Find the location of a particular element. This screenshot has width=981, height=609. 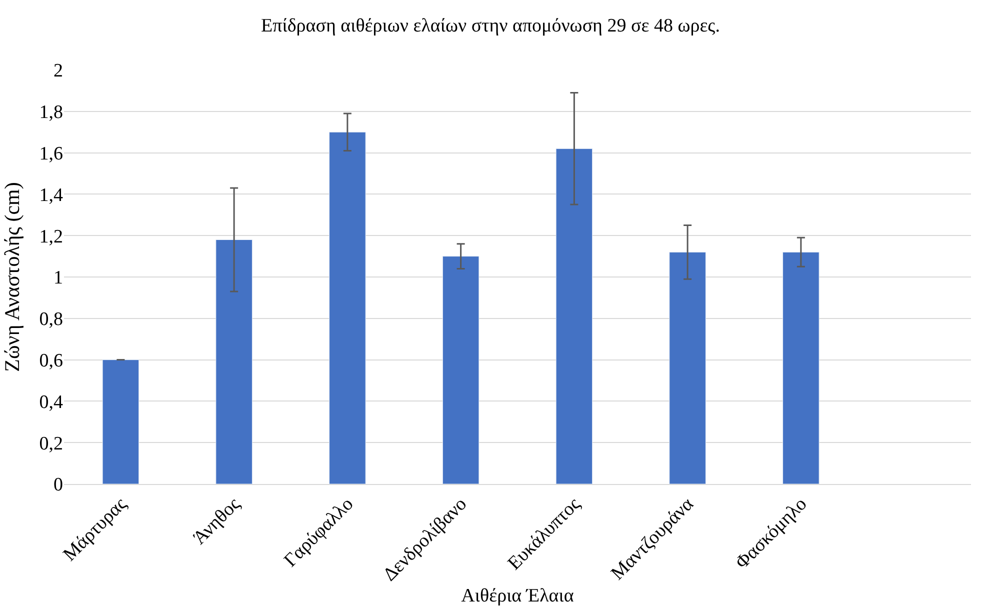

y-tick-label: 1 is located at coordinates (58, 278).